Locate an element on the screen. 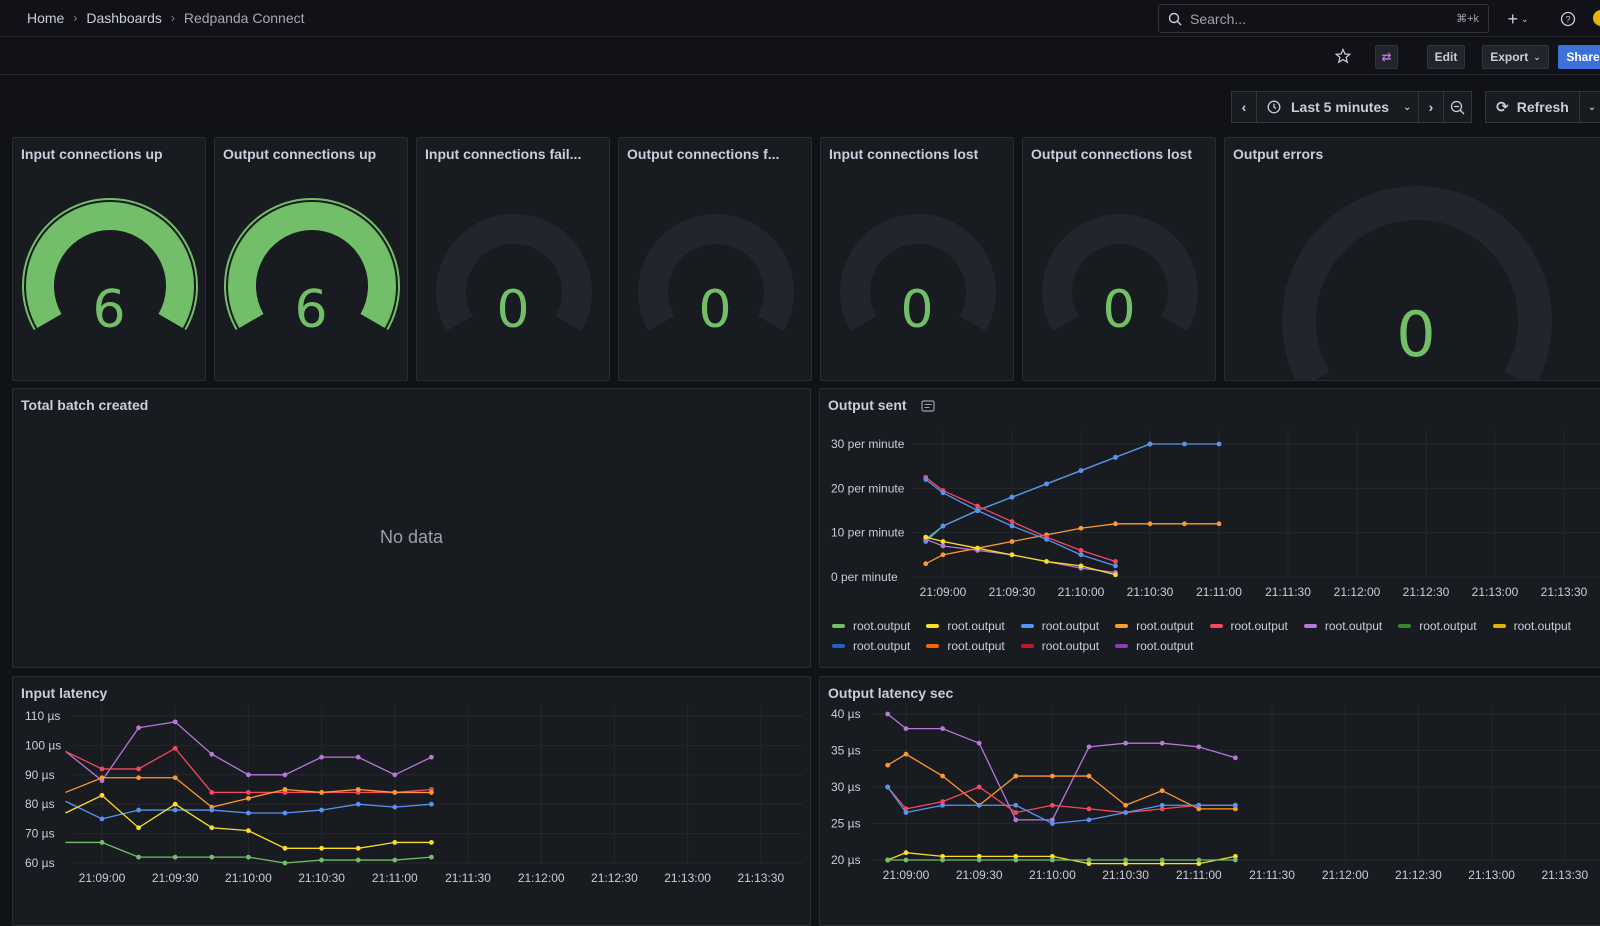  search-box: ⌘+k is located at coordinates (1323, 18).